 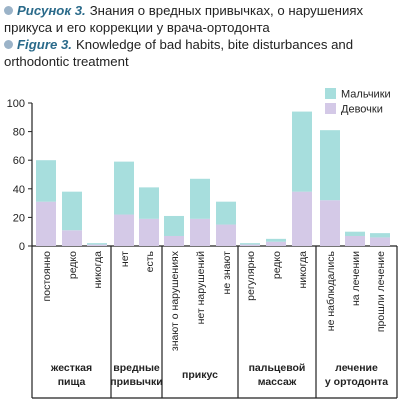 I want to click on group-label-2-0: прикус, so click(x=200, y=375).